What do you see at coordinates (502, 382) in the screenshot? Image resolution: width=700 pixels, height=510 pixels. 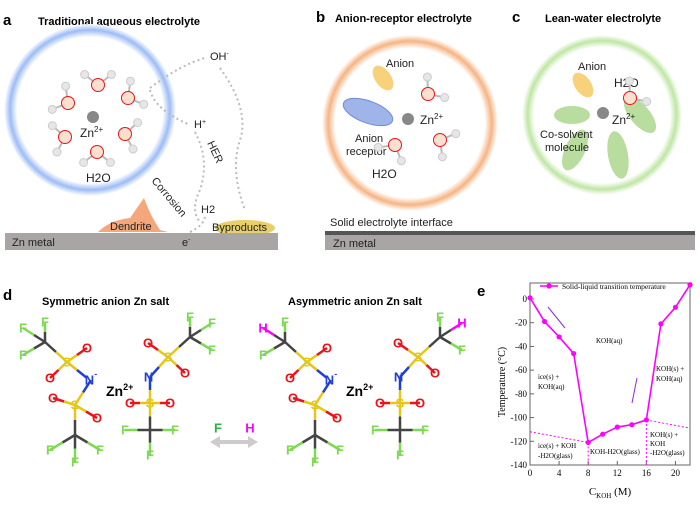 I see `y-axis-label: Temperature (°C)` at bounding box center [502, 382].